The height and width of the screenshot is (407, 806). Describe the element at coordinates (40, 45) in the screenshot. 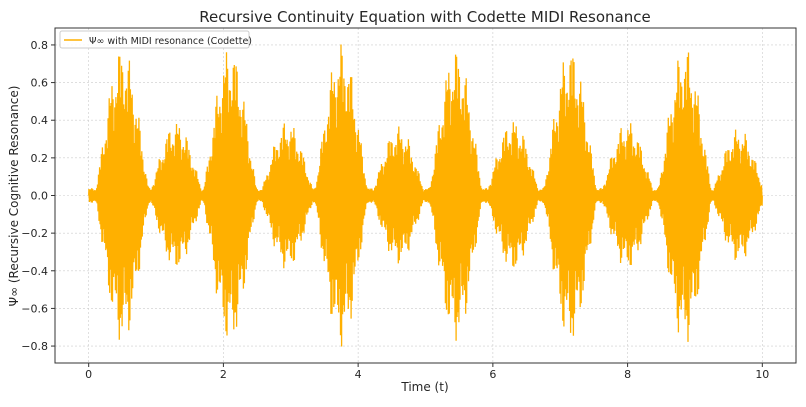

I see `y-tick-label: 0.8` at that location.